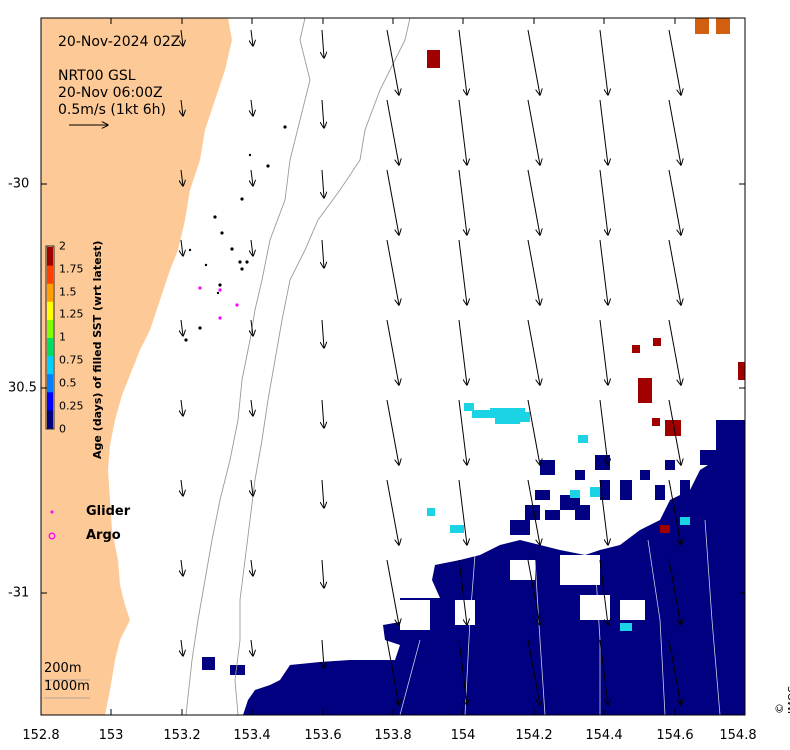  I want to click on streamlines, so click(560, 617).